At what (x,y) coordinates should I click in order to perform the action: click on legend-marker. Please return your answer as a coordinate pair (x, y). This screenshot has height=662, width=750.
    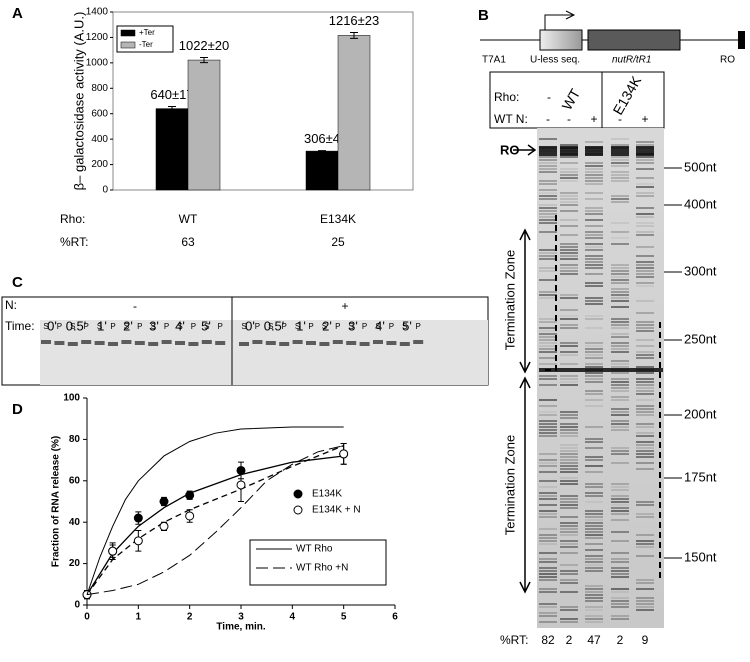
    Looking at the image, I should click on (298, 510).